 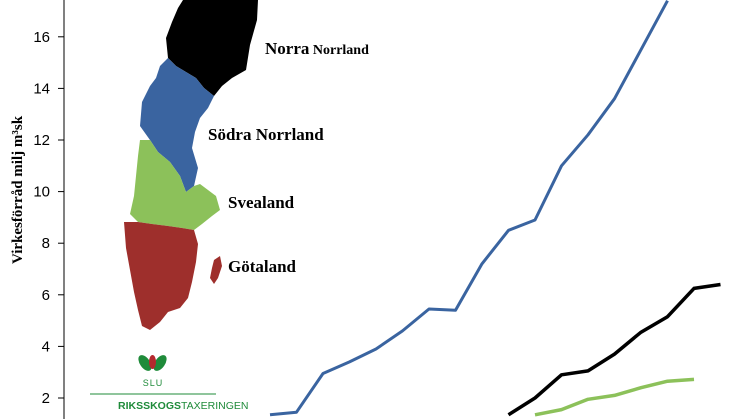 I want to click on map-region-svealand, so click(x=175, y=185).